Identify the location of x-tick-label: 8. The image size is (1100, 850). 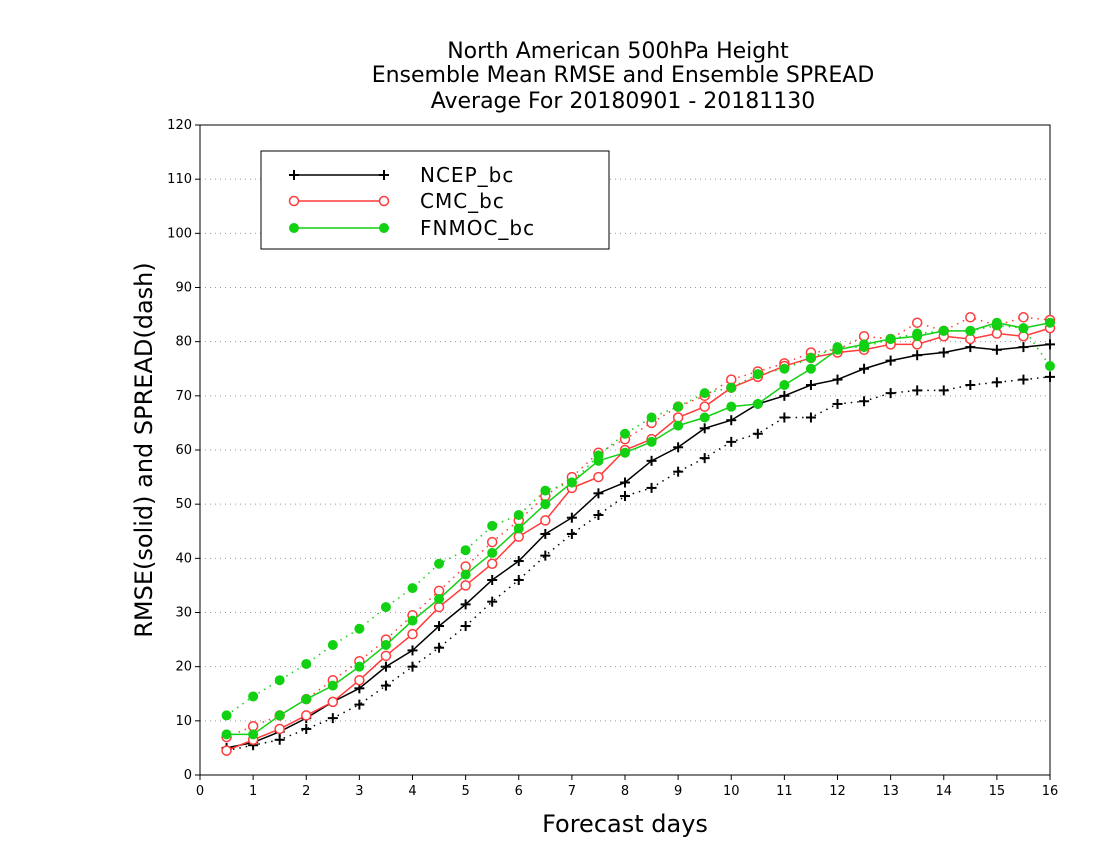
(625, 791).